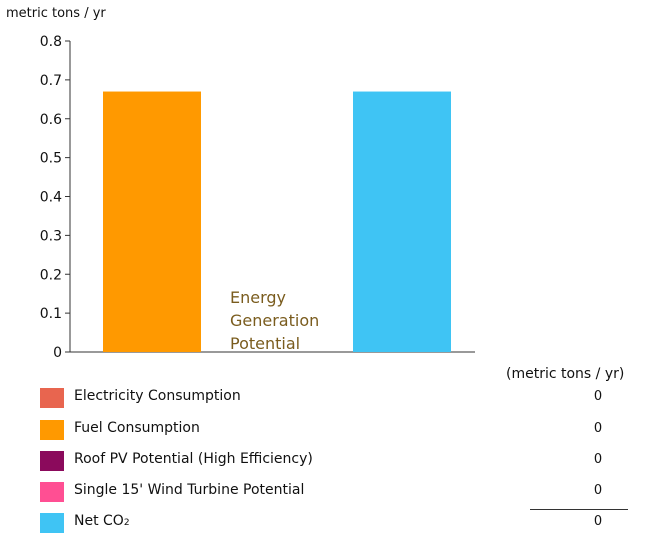 This screenshot has width=656, height=538. Describe the element at coordinates (340, 523) in the screenshot. I see `legend-item-net-co2: Net CO2 0` at that location.